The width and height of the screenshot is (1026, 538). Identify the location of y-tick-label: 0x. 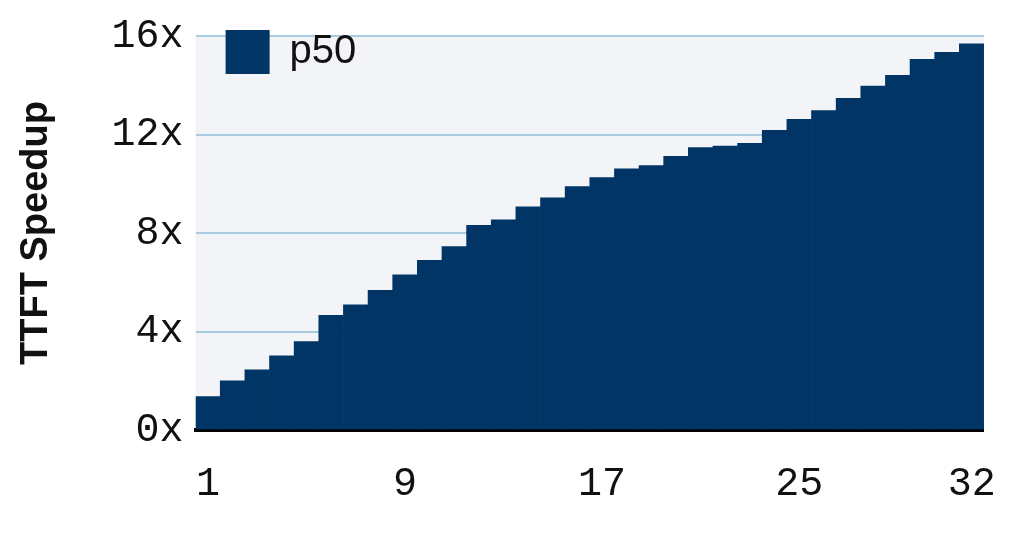
(159, 430).